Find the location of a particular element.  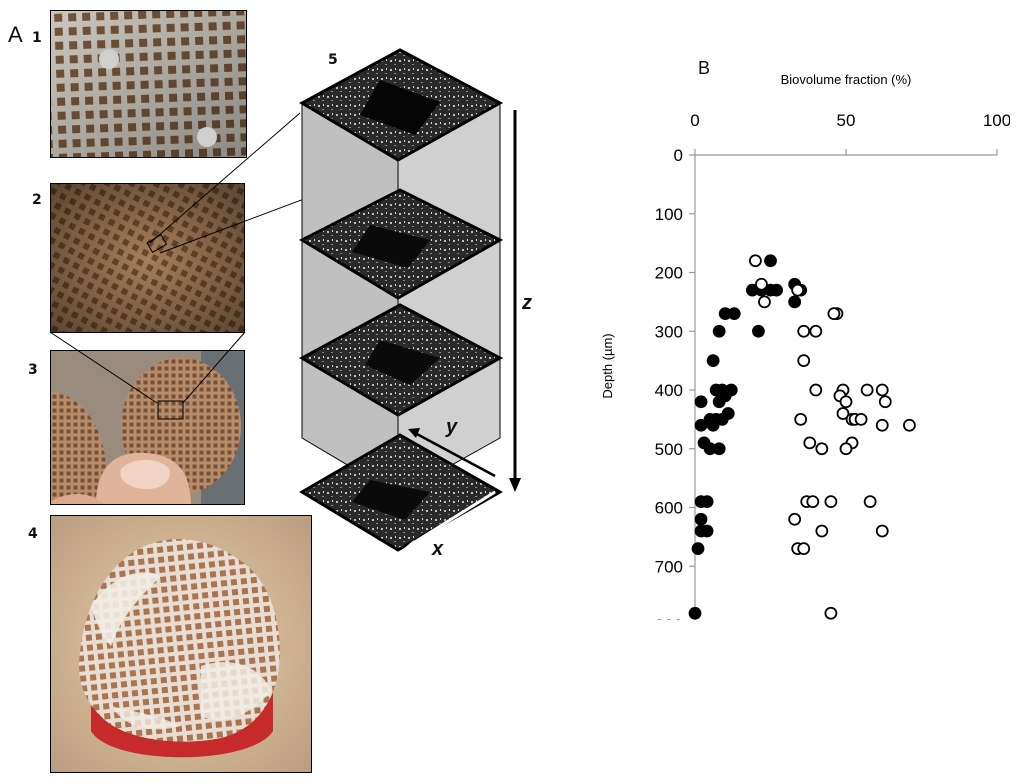

photo-carrier-assembly is located at coordinates (181, 644).